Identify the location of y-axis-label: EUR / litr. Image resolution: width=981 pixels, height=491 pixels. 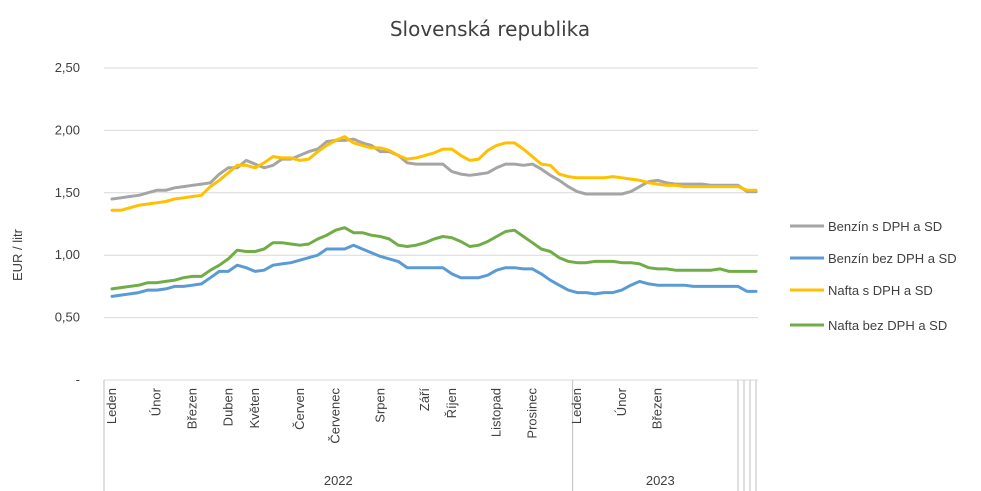
(17, 254).